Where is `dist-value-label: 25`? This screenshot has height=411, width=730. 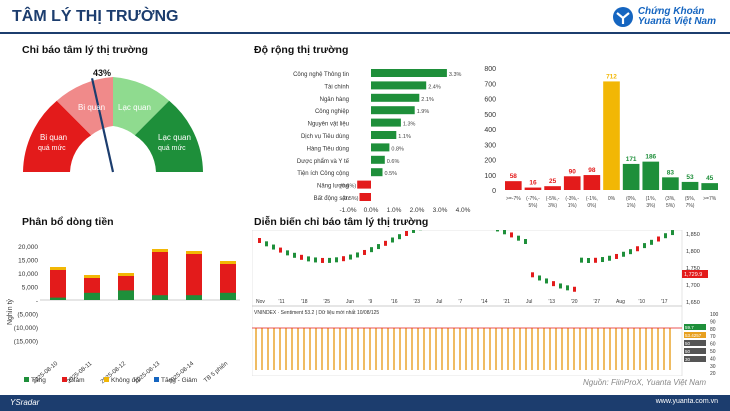 dist-value-label: 25 is located at coordinates (553, 181).